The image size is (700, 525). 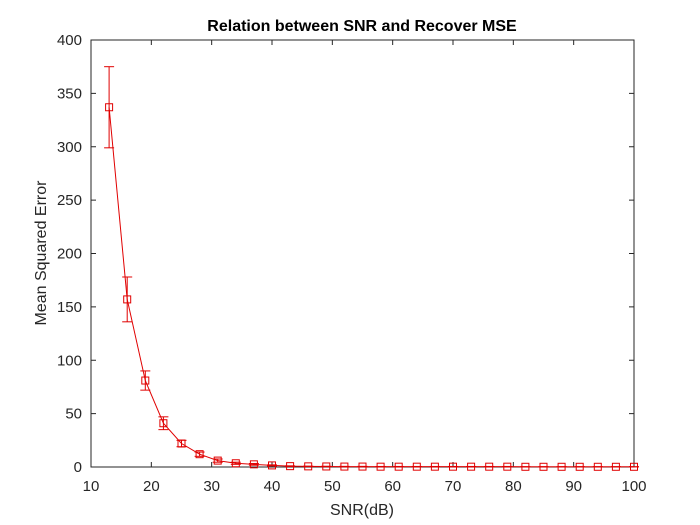 I want to click on x-tick-label: 100, so click(x=633, y=486).